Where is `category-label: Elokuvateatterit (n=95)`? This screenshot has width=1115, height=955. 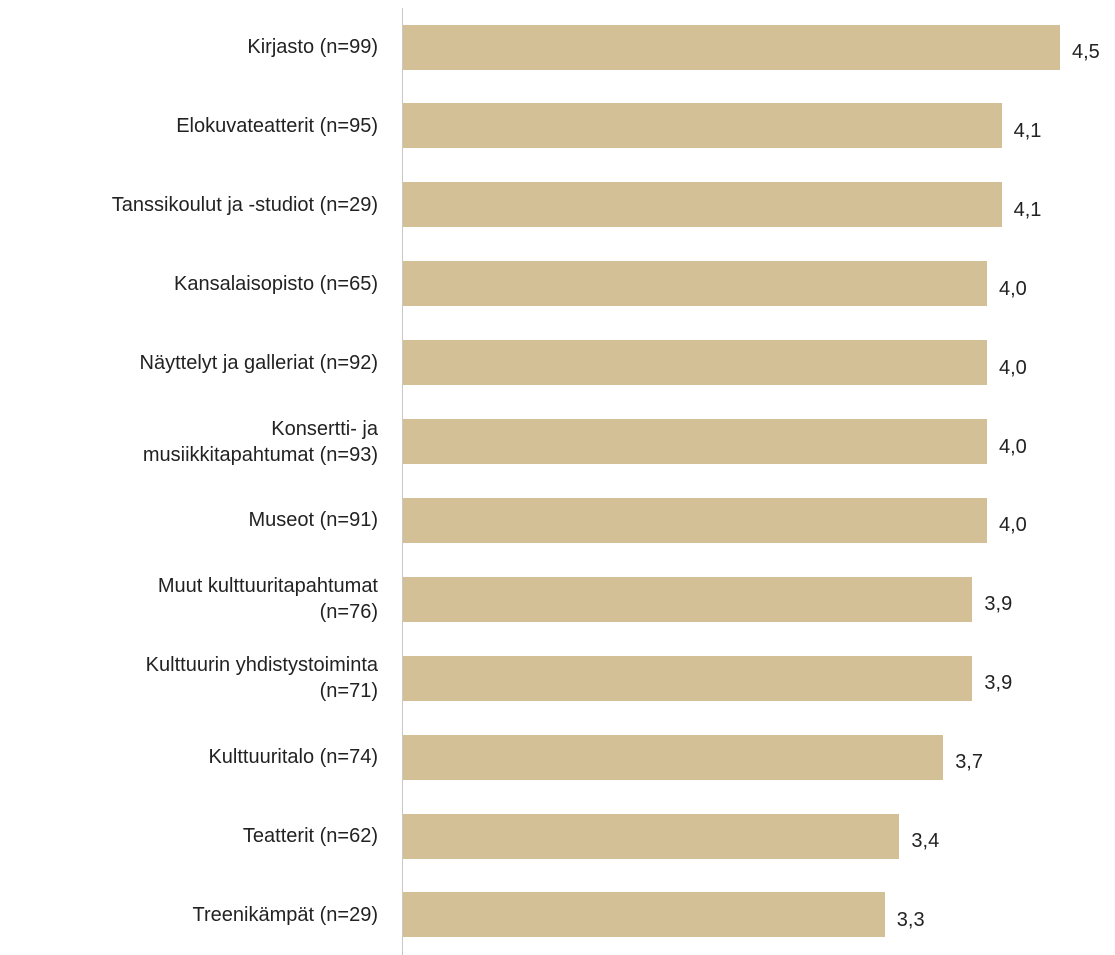 category-label: Elokuvateatterit (n=95) is located at coordinates (277, 125).